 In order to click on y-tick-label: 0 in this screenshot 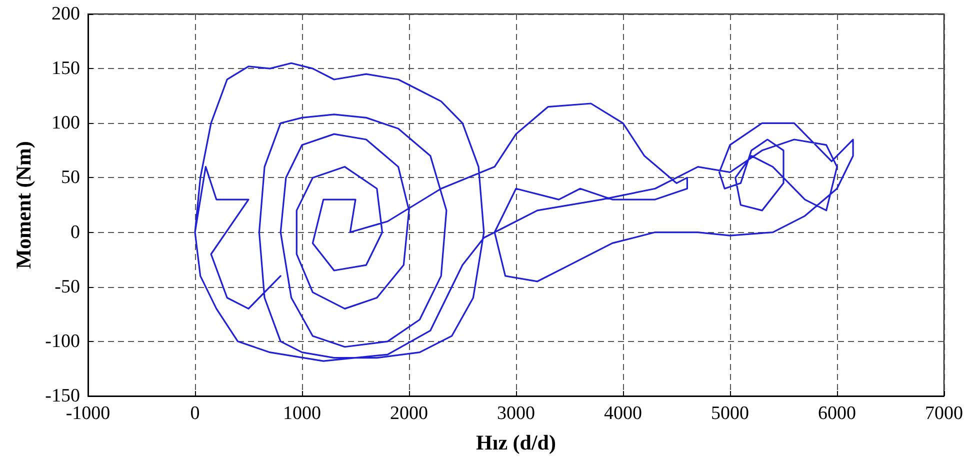, I will do `click(75, 232)`.